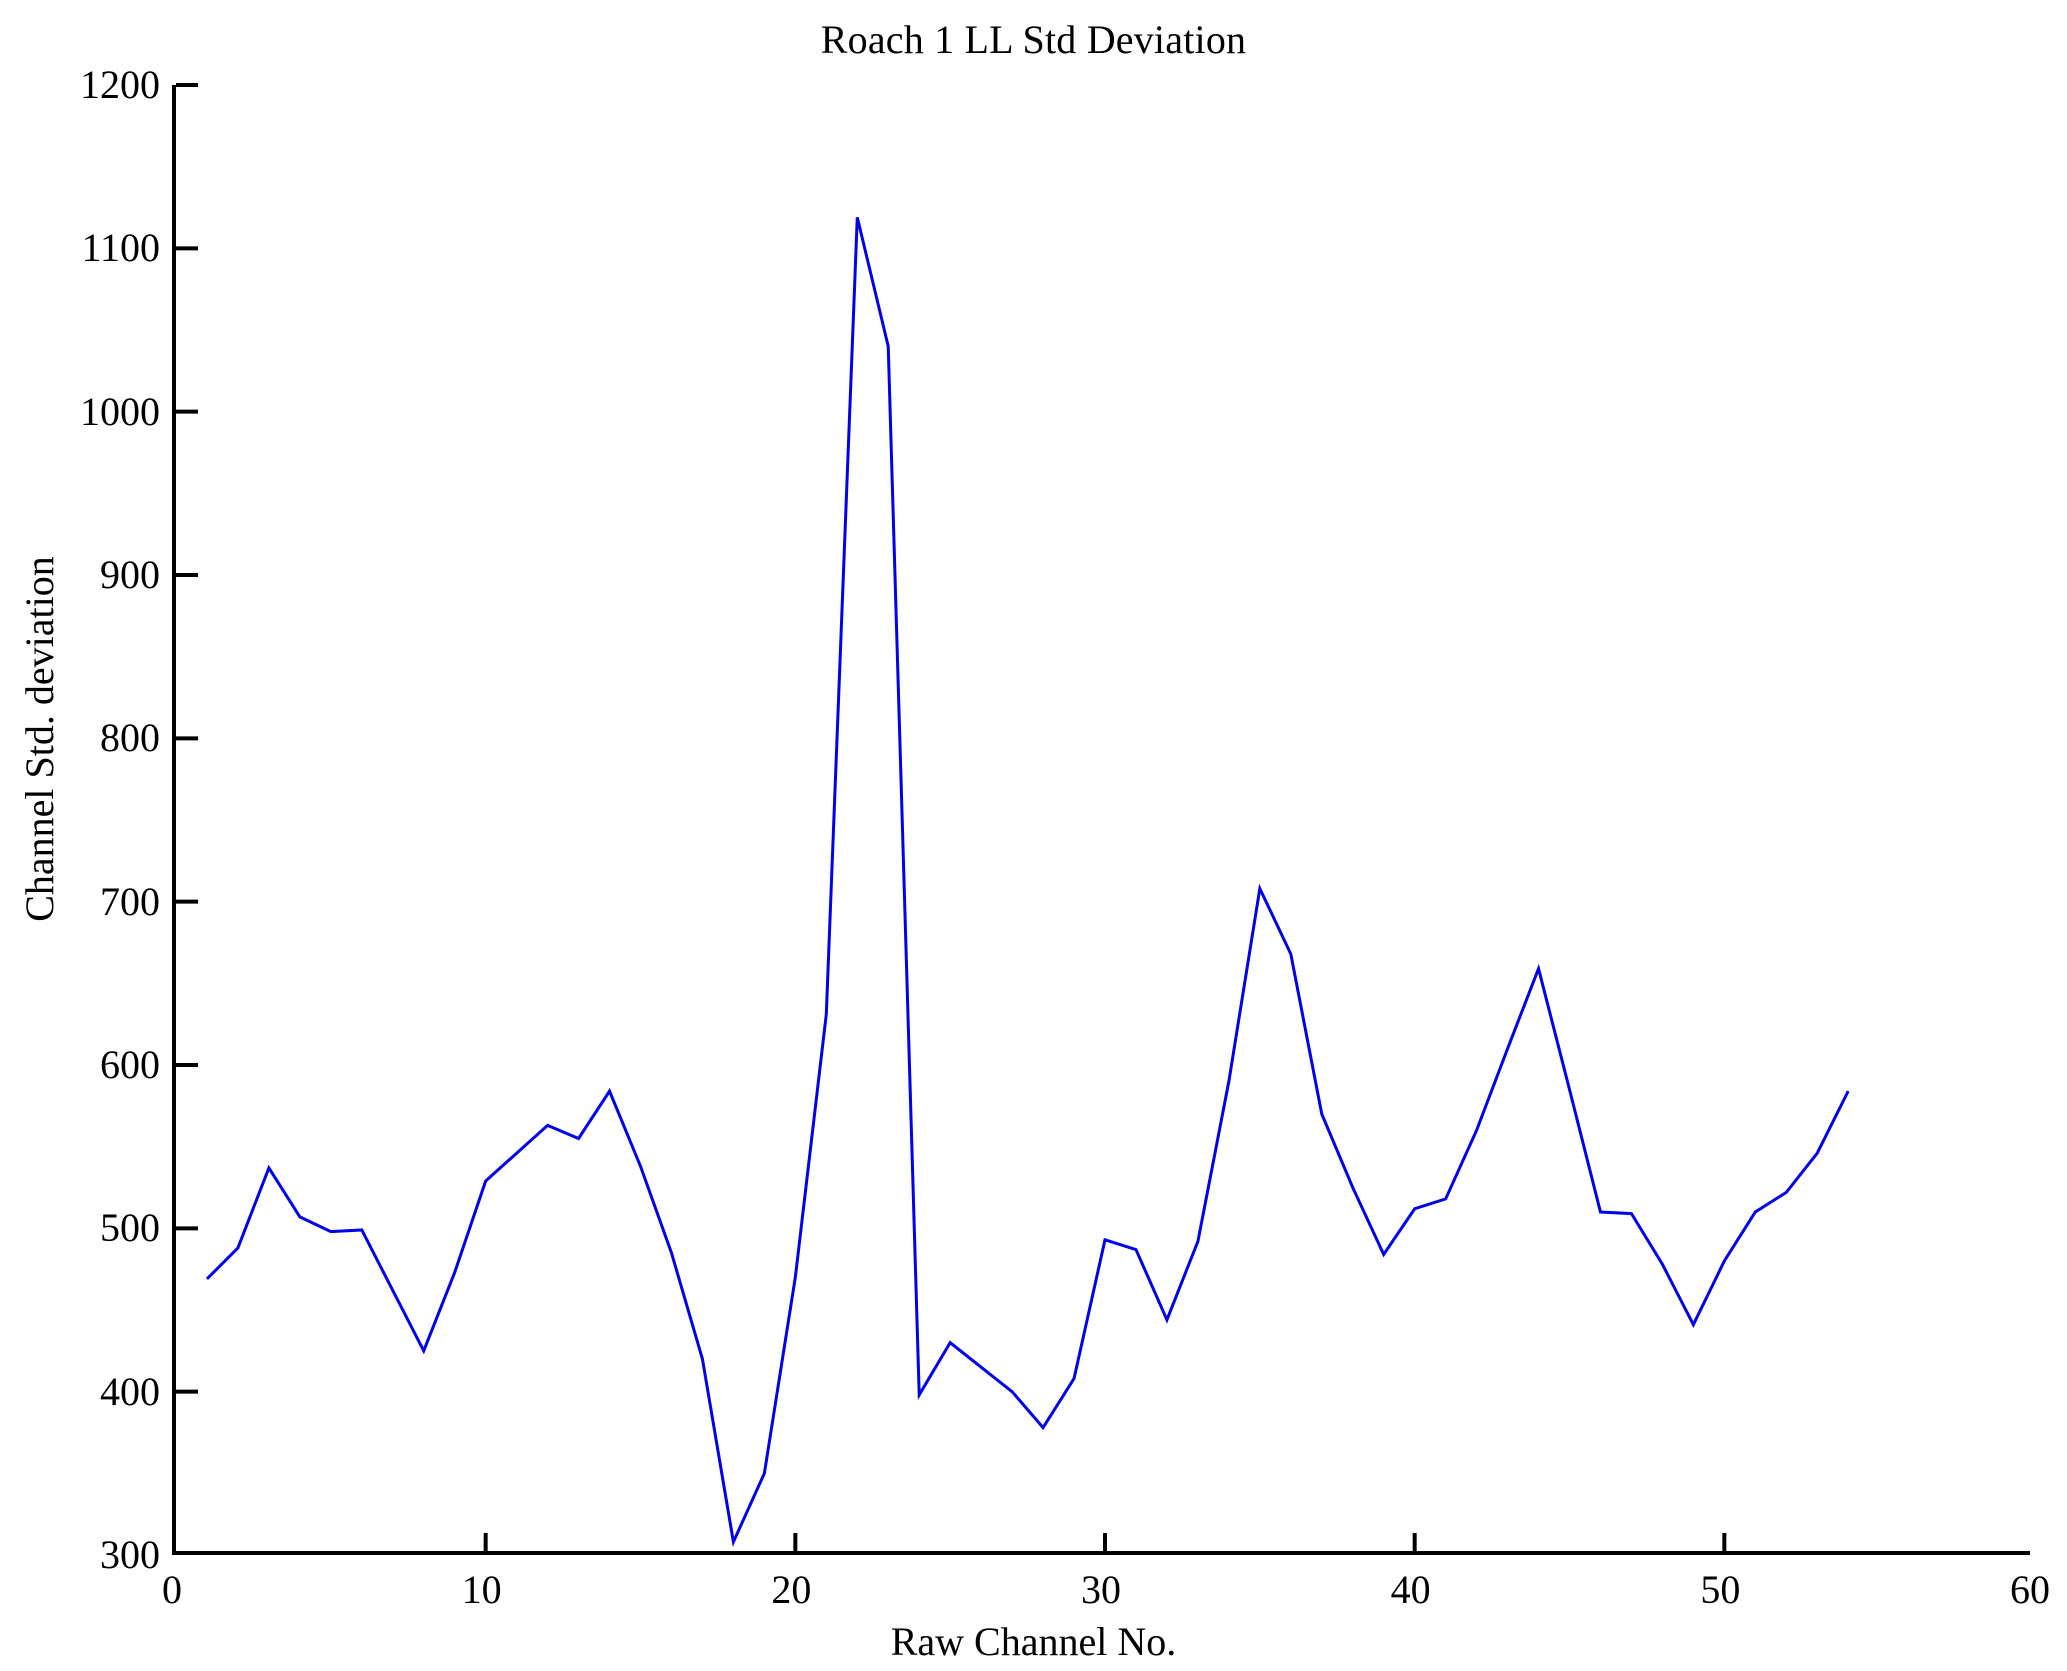 The height and width of the screenshot is (1671, 2067). Describe the element at coordinates (130, 574) in the screenshot. I see `y-axis-tick-label: 900` at that location.